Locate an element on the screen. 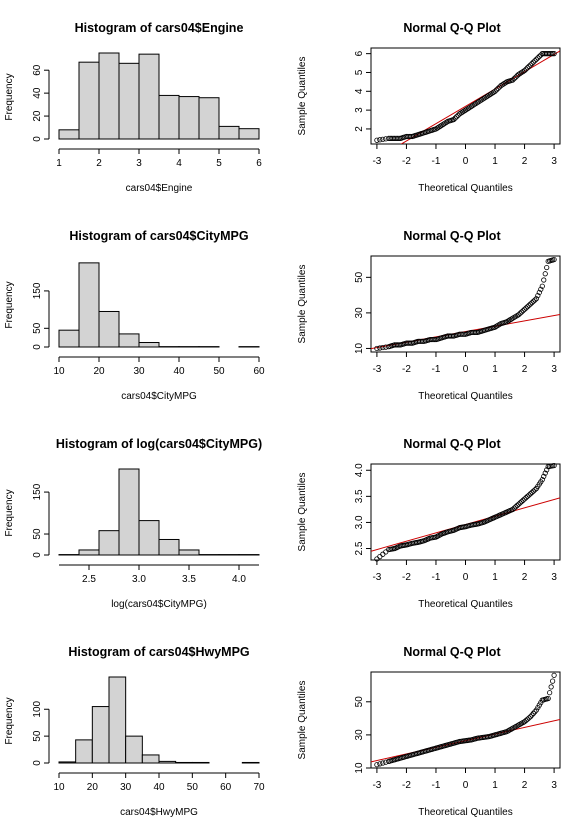 The width and height of the screenshot is (588, 832). y-tick-label: 6 is located at coordinates (359, 53).